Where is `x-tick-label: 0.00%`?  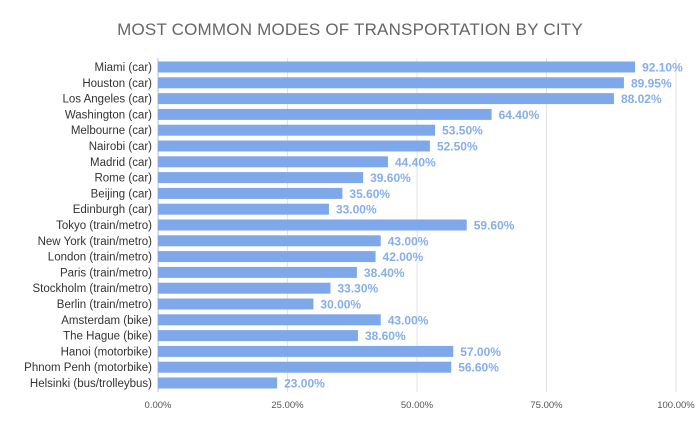
x-tick-label: 0.00% is located at coordinates (158, 405).